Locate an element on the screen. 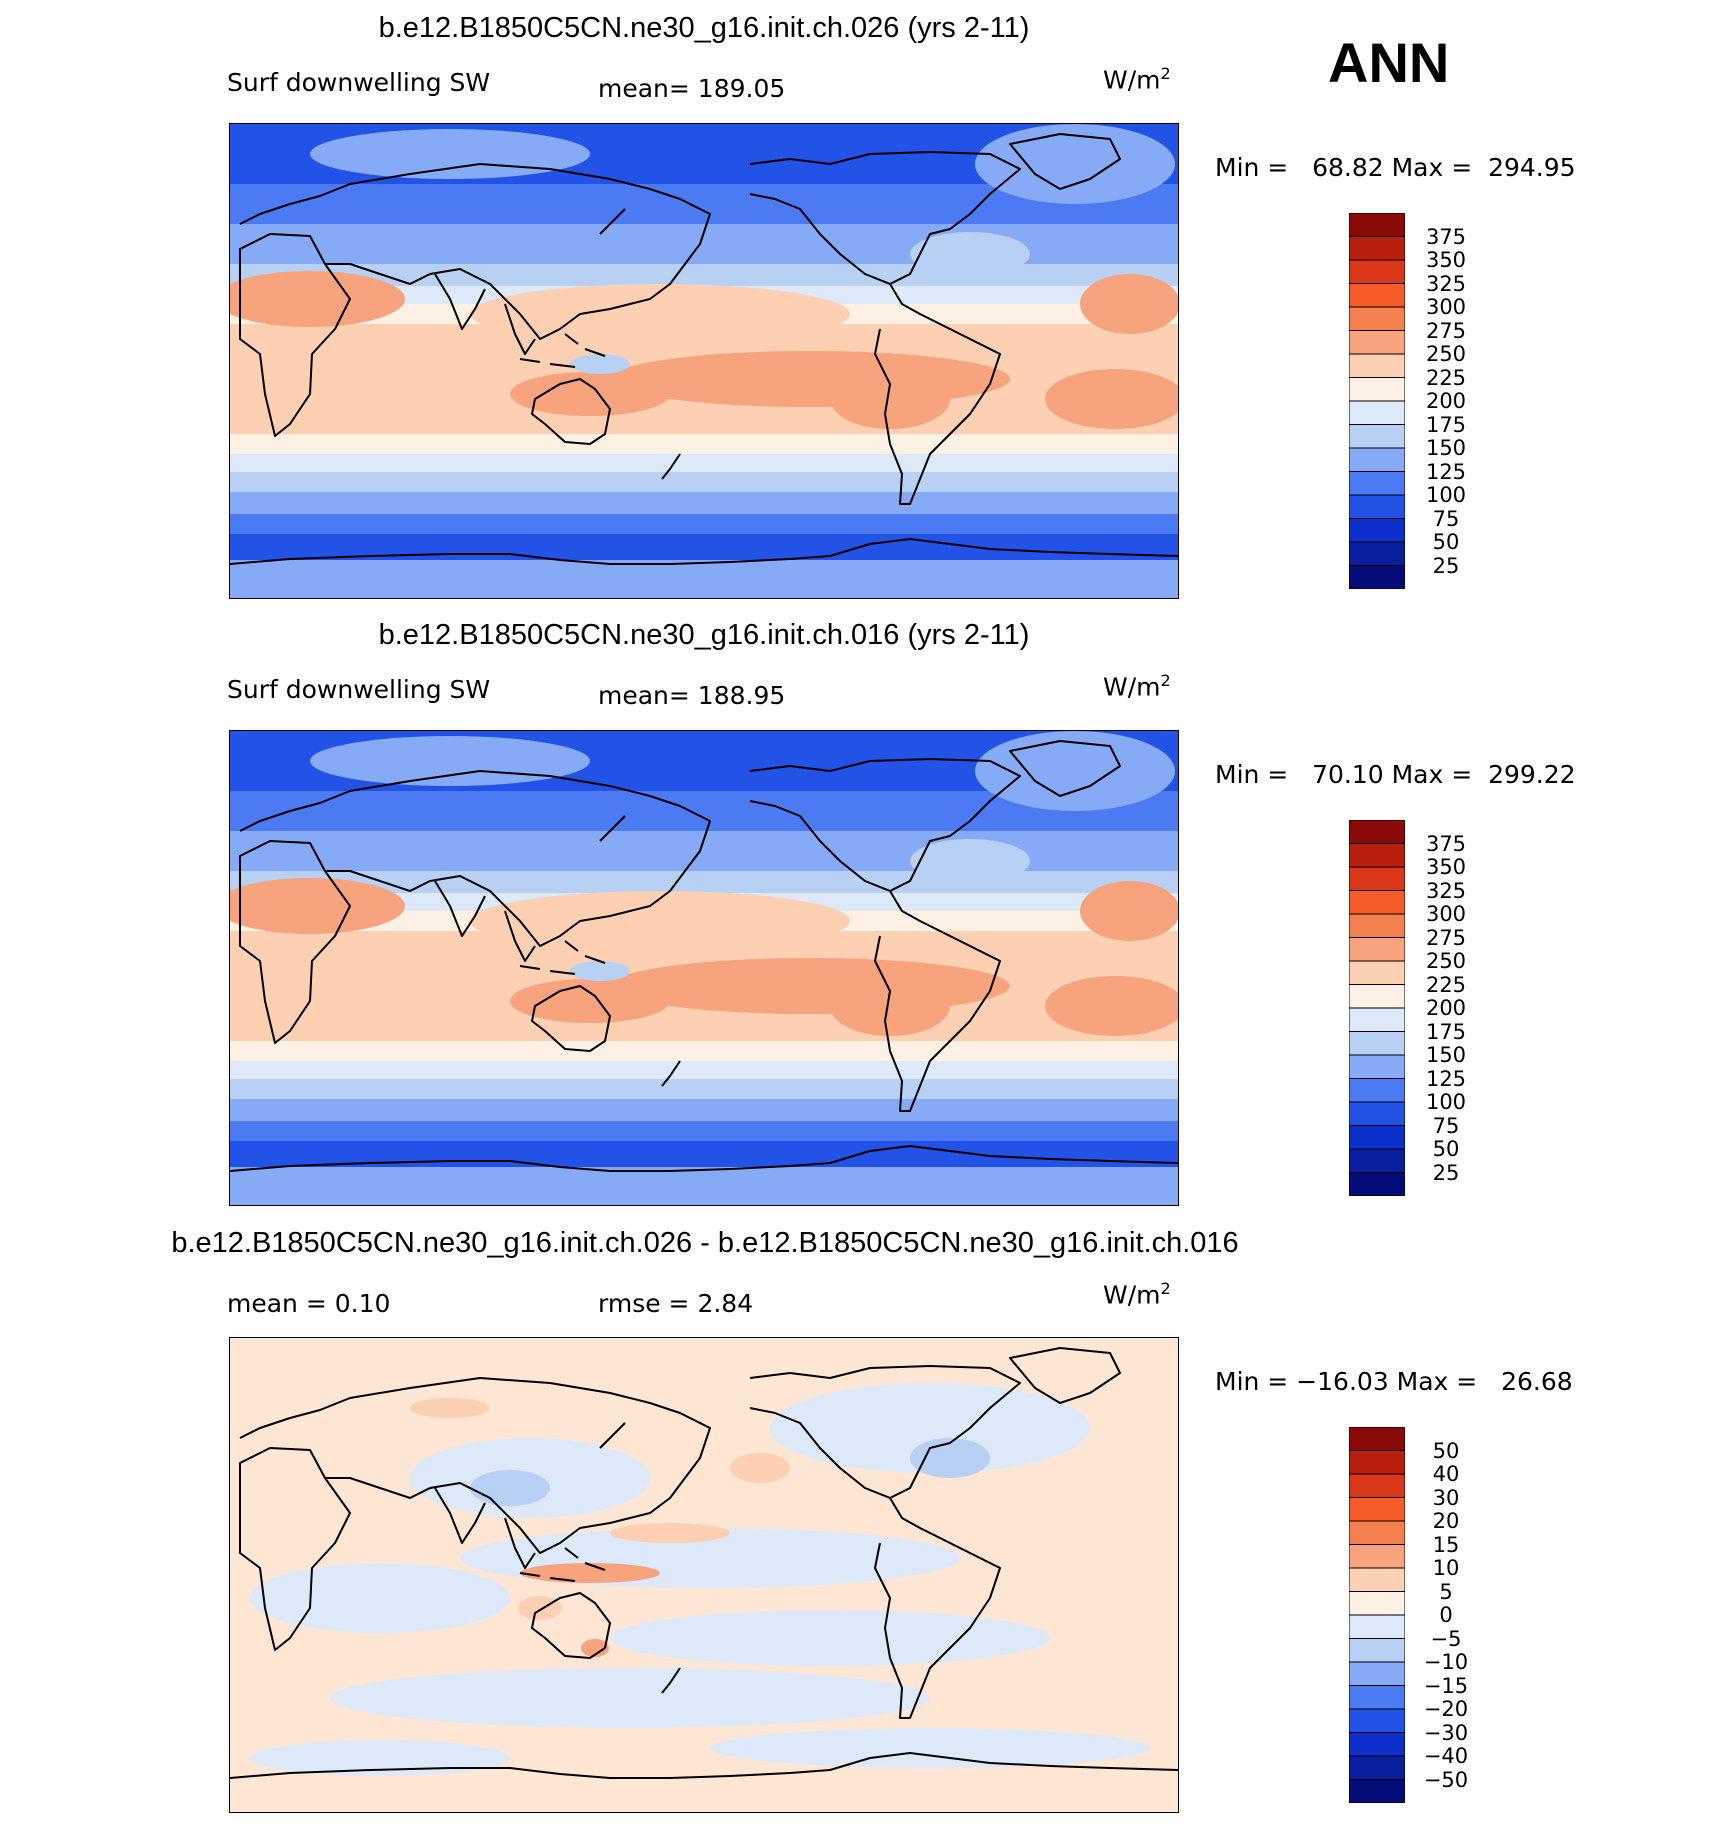 This screenshot has width=1710, height=1831. colorbar-label: 350 is located at coordinates (1446, 260).